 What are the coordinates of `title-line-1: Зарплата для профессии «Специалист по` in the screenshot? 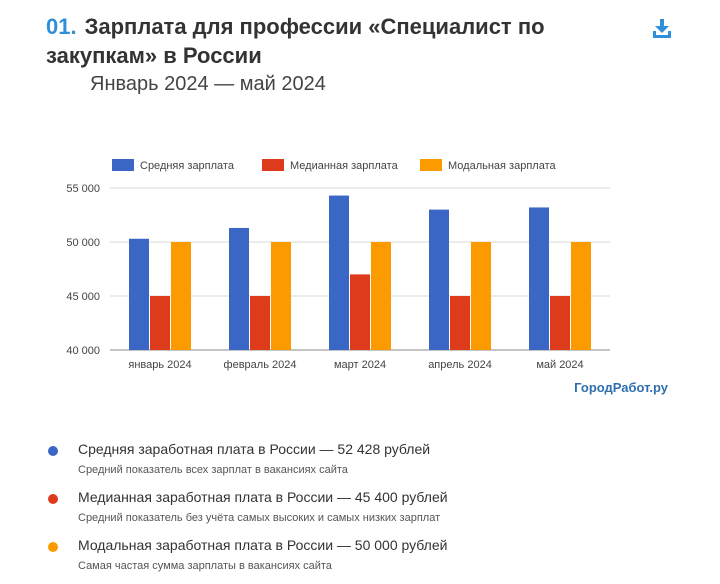 It's located at (314, 26).